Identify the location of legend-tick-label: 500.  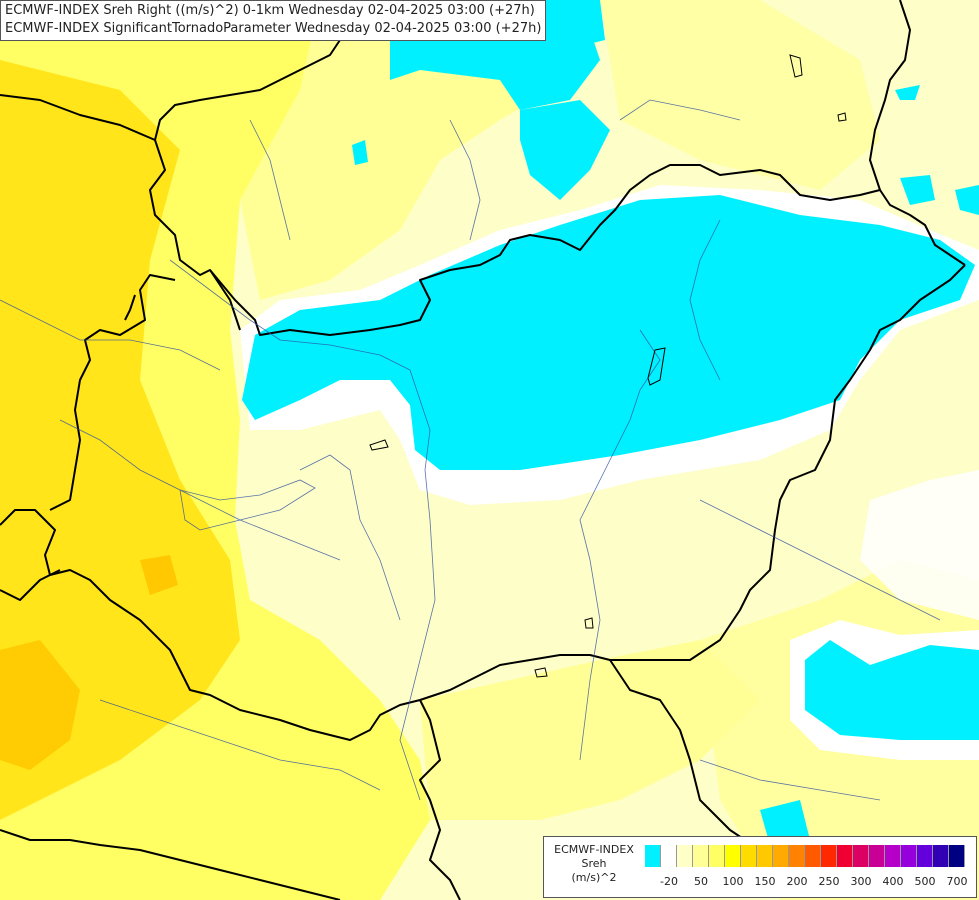
(925, 881).